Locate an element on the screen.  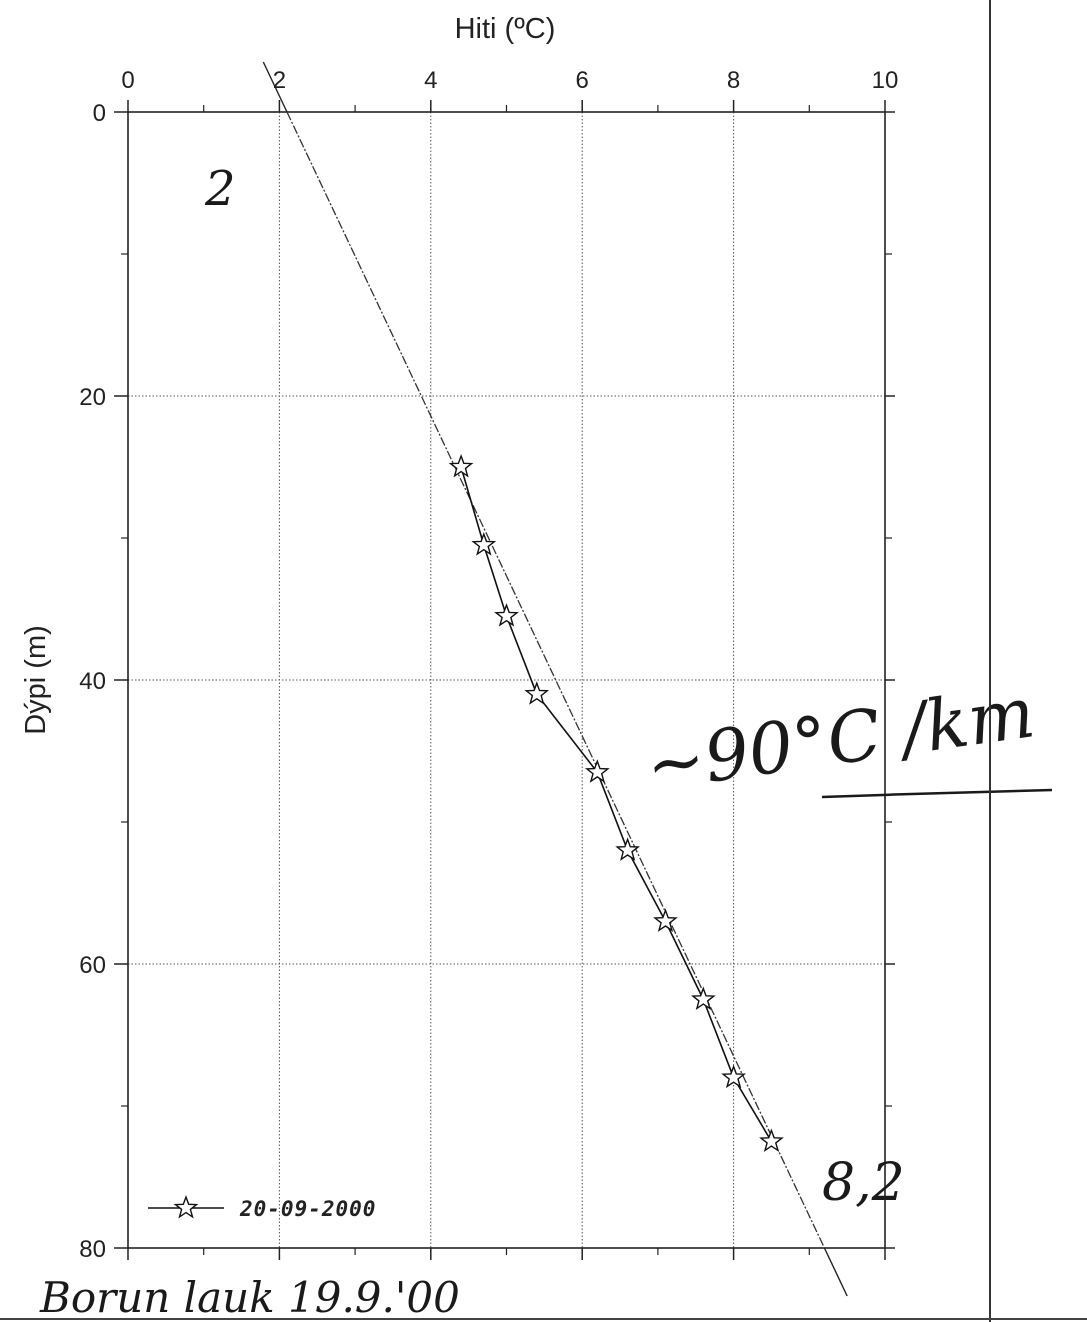
x-tick-label-2: 2 is located at coordinates (279, 80).